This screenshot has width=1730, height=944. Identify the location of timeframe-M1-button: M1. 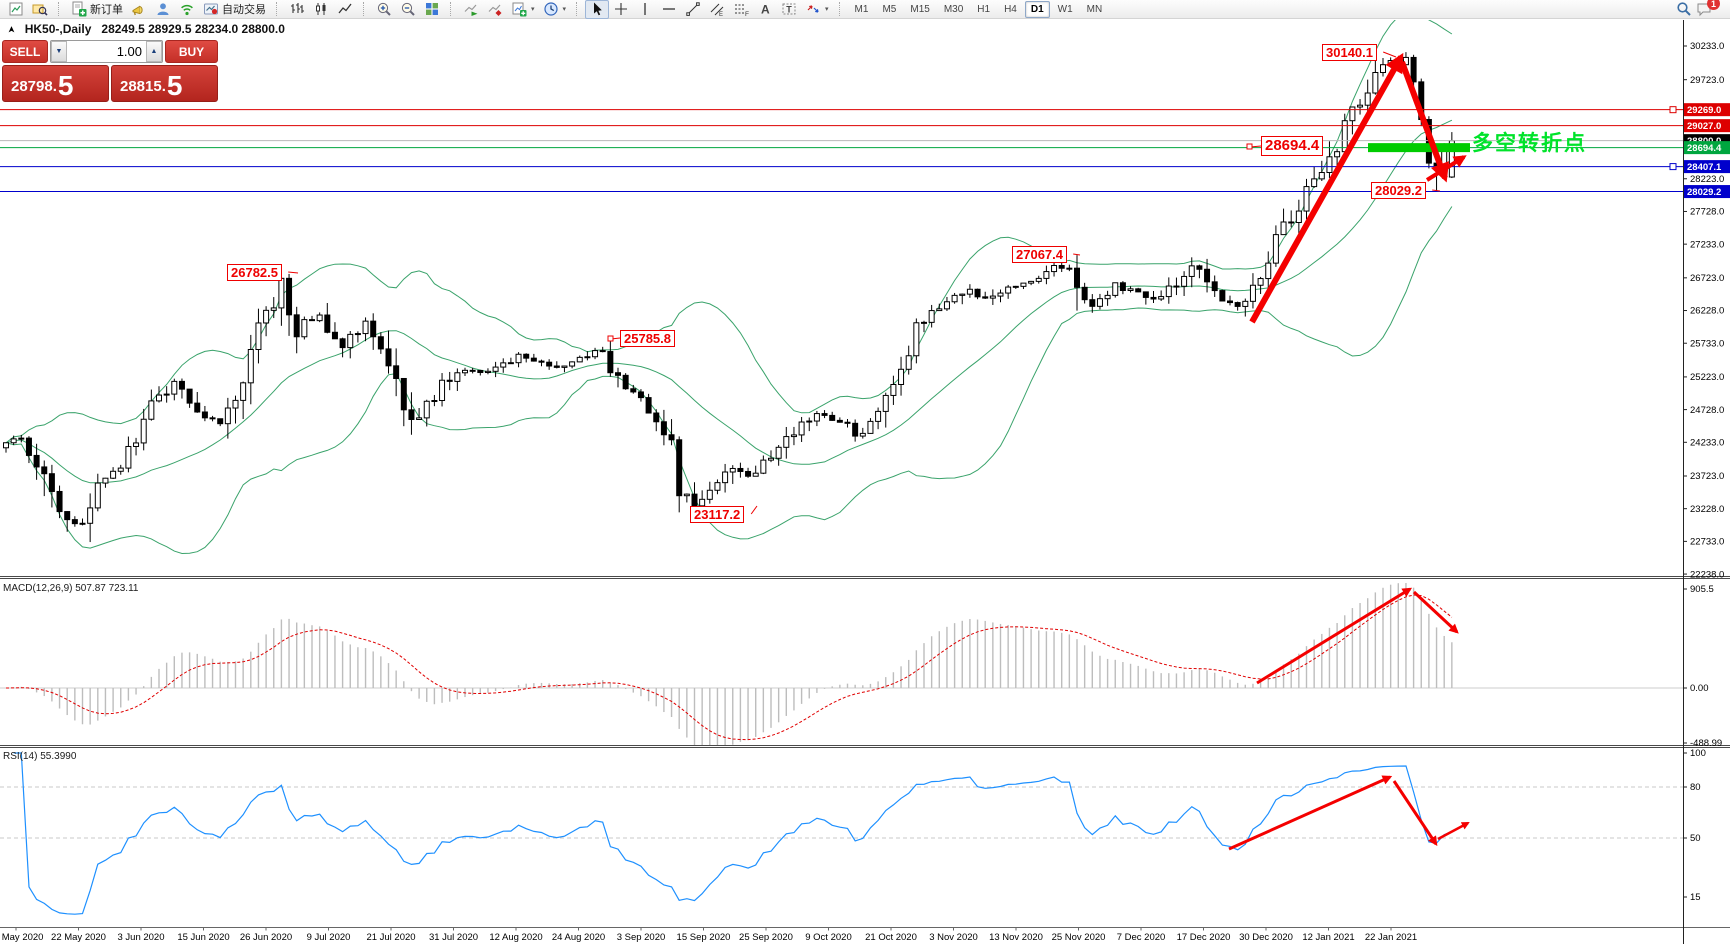
(861, 9).